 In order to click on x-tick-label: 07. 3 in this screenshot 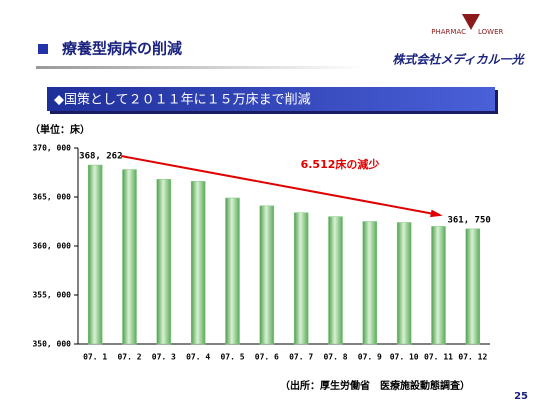, I will do `click(164, 357)`.